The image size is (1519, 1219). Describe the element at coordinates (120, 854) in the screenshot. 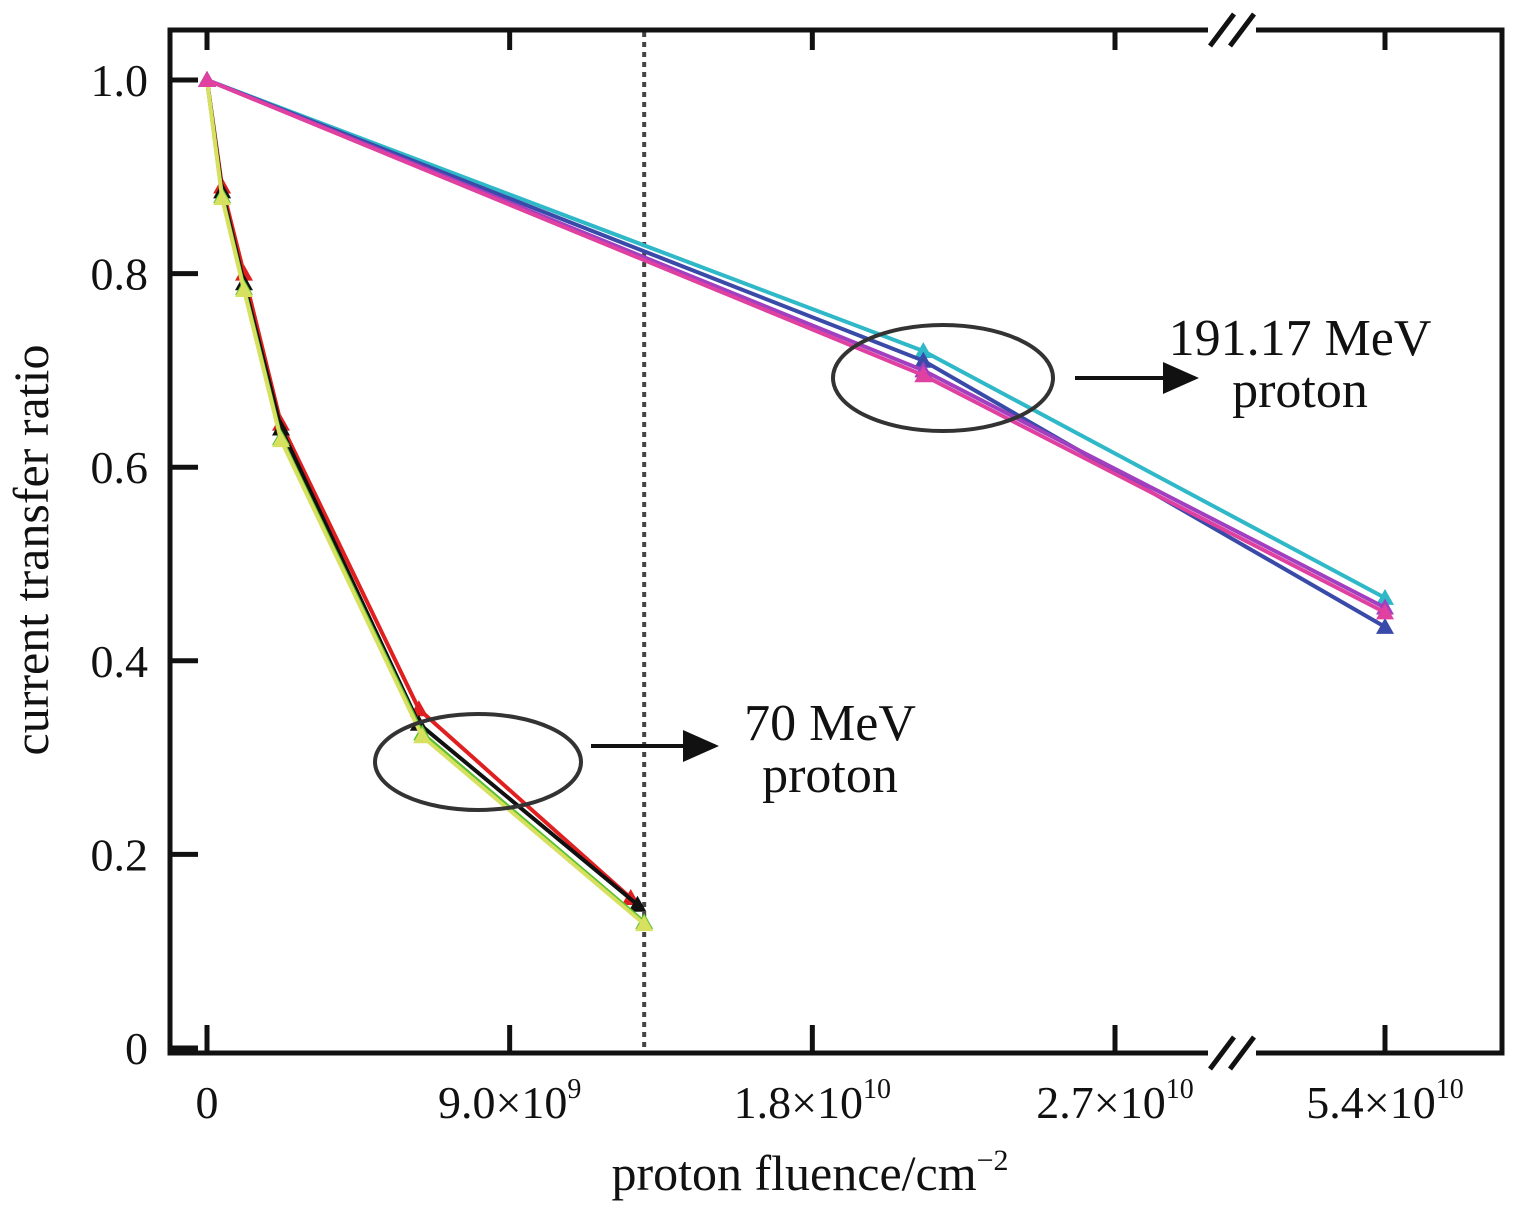

I see `y-tick-label-1: 0.2` at that location.